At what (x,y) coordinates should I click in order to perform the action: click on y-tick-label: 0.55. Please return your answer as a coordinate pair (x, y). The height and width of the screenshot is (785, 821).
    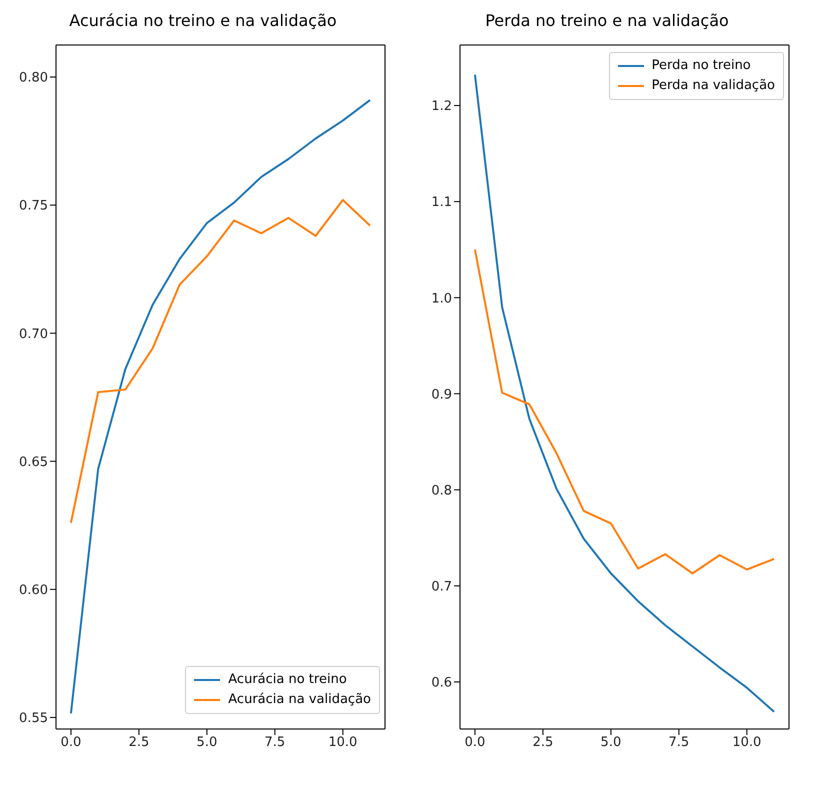
    Looking at the image, I should click on (33, 718).